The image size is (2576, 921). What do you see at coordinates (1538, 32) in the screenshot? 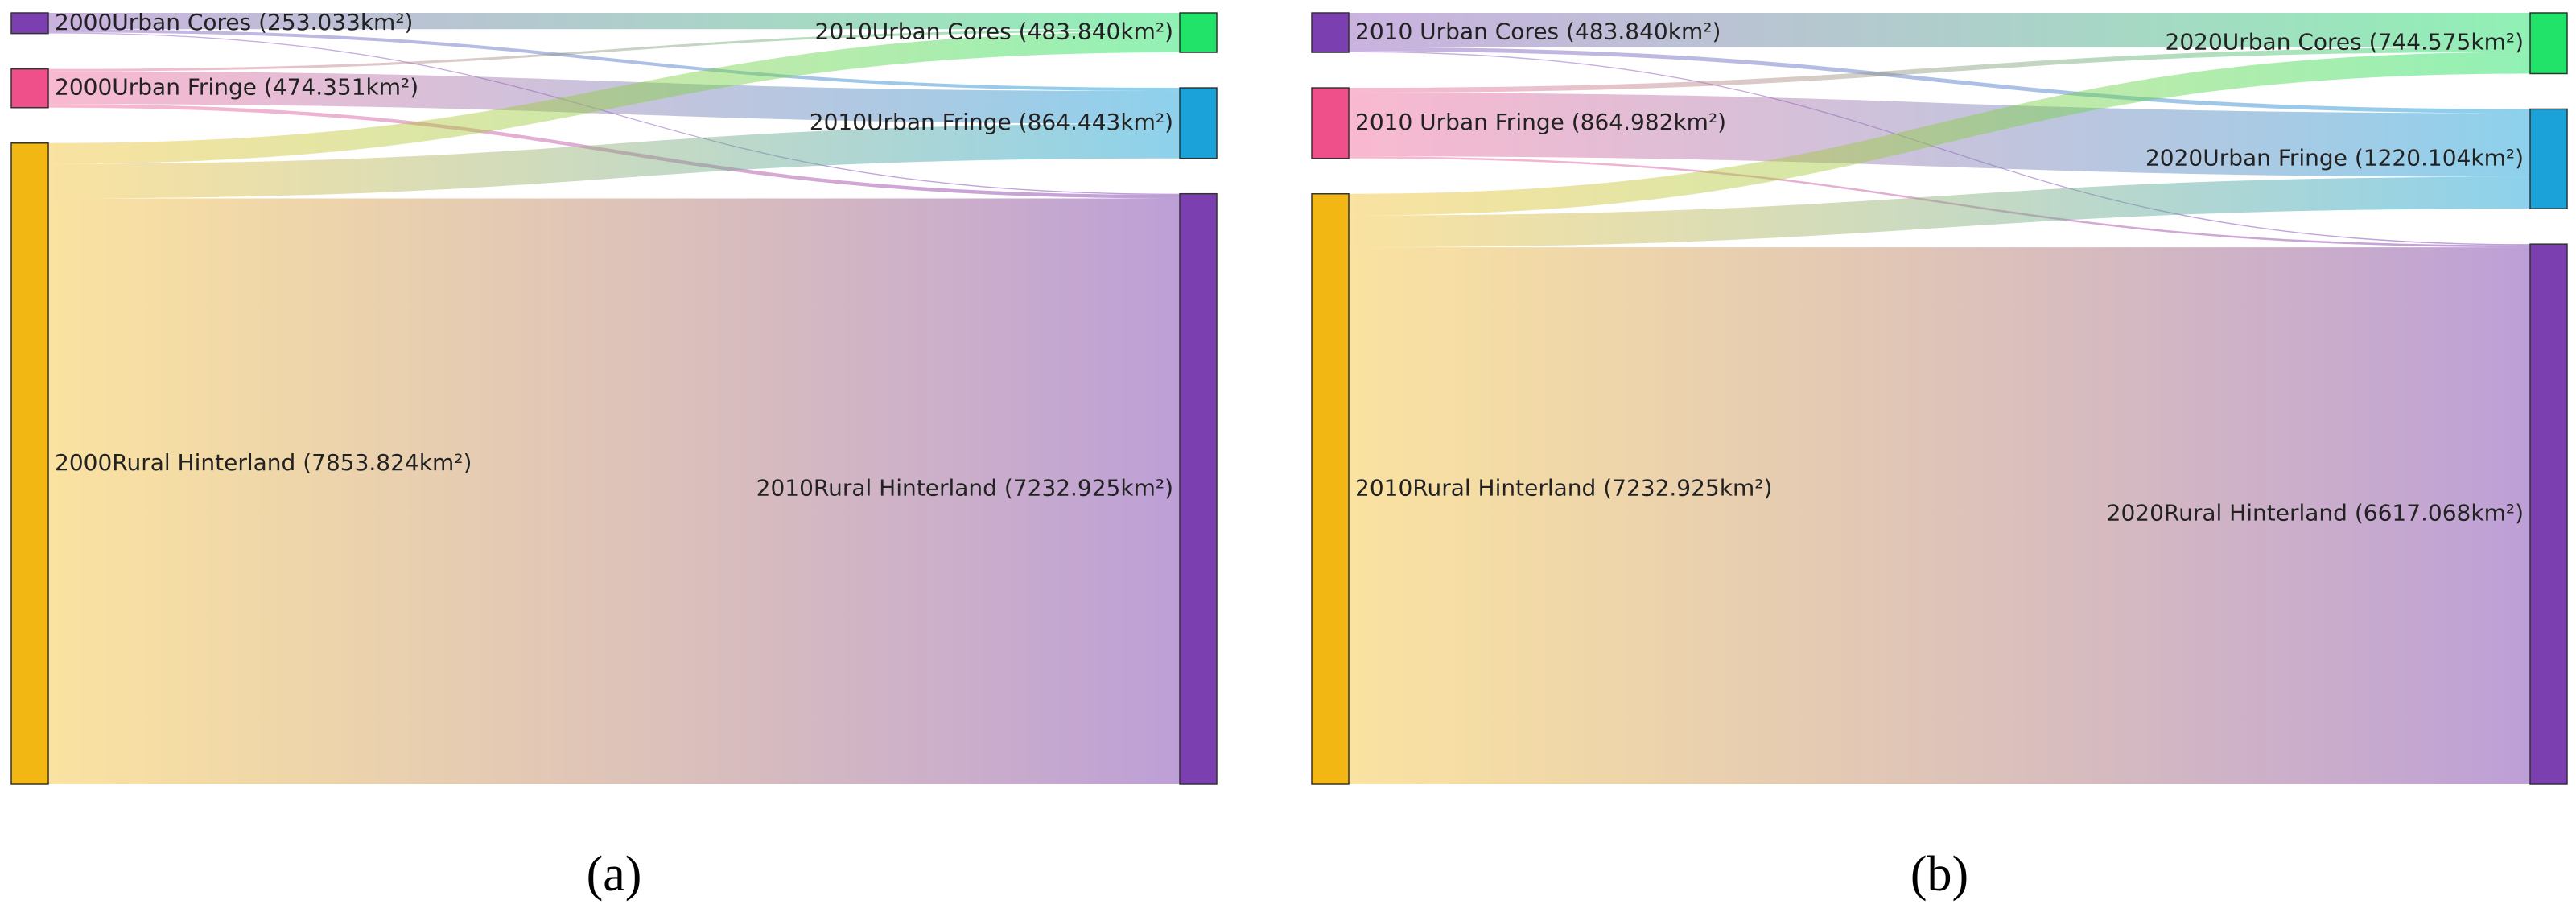
I see `source-label: 2010 Urban Cores (483.840km²)` at bounding box center [1538, 32].